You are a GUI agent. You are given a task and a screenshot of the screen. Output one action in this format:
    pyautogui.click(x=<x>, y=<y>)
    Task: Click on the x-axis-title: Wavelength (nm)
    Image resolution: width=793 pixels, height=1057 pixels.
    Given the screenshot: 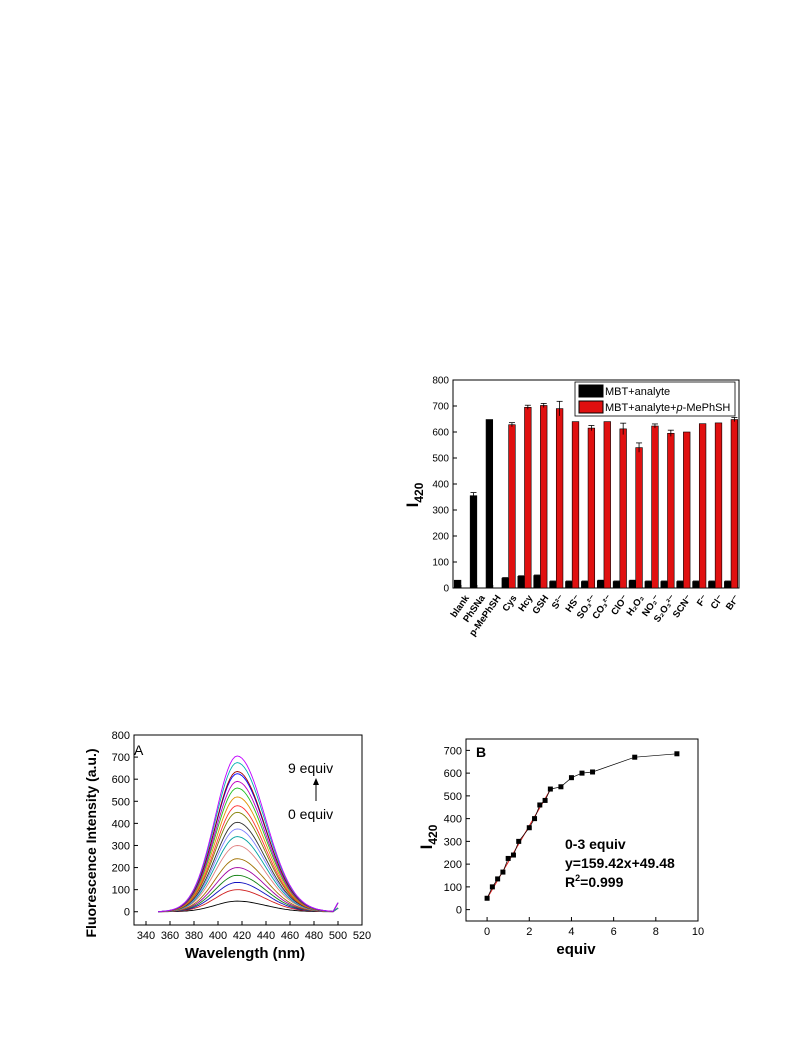 What is the action you would take?
    pyautogui.click(x=245, y=953)
    